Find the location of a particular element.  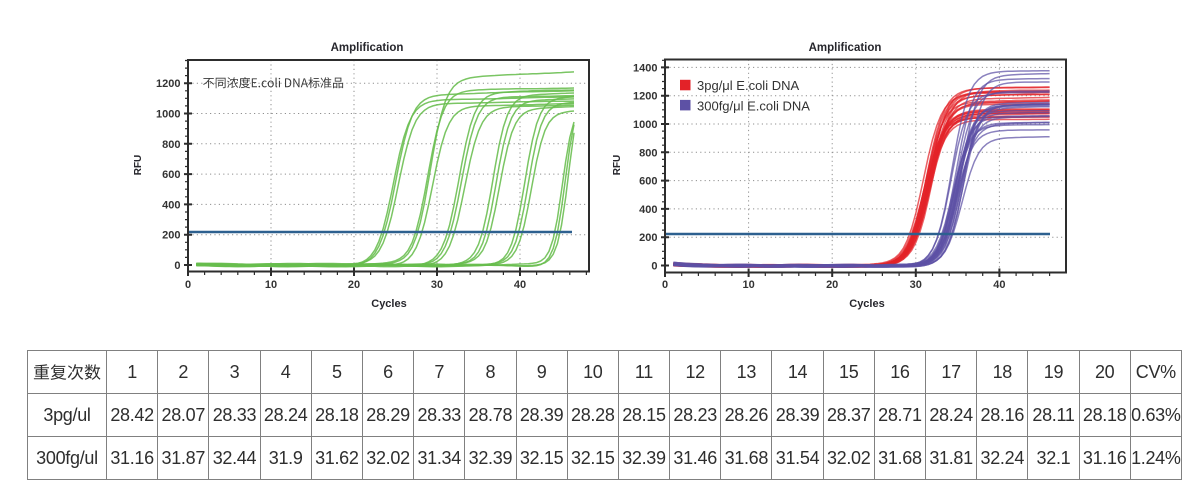

svg-text: 3pg/μl E.coli DNA is located at coordinates (748, 85).